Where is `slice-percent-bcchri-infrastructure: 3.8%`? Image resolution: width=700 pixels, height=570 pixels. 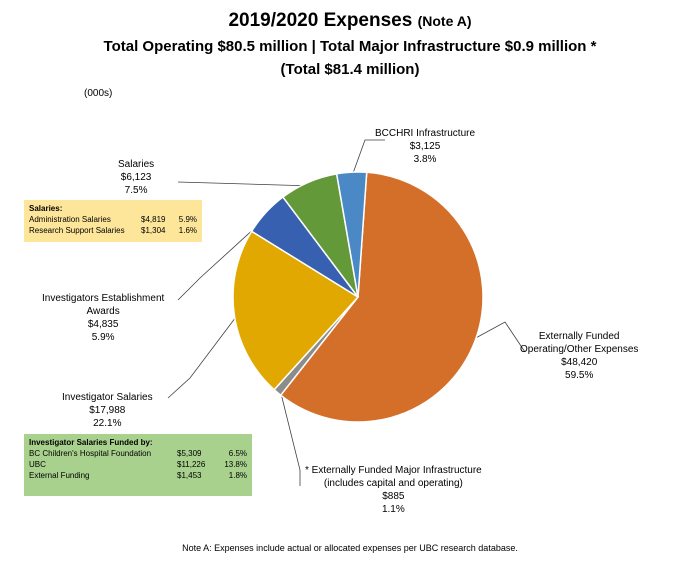 slice-percent-bcchri-infrastructure: 3.8% is located at coordinates (425, 159).